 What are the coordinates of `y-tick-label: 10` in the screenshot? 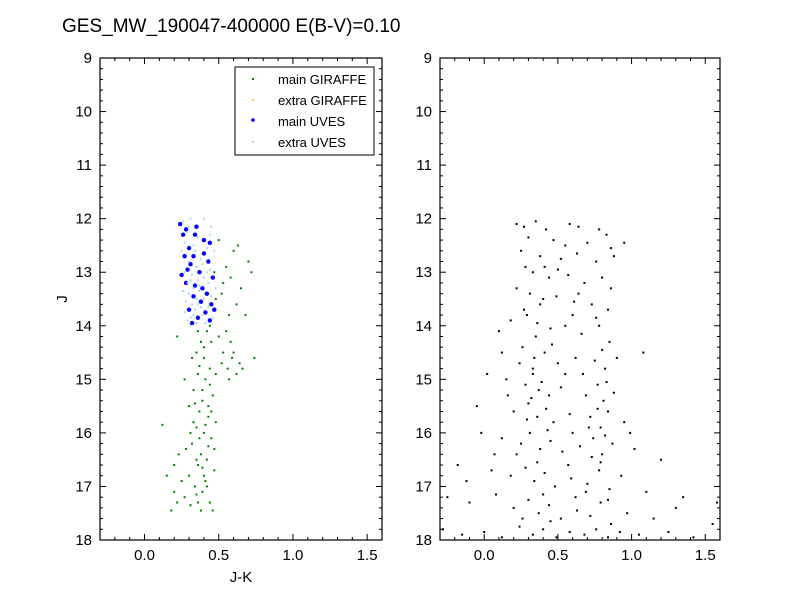 It's located at (83, 112).